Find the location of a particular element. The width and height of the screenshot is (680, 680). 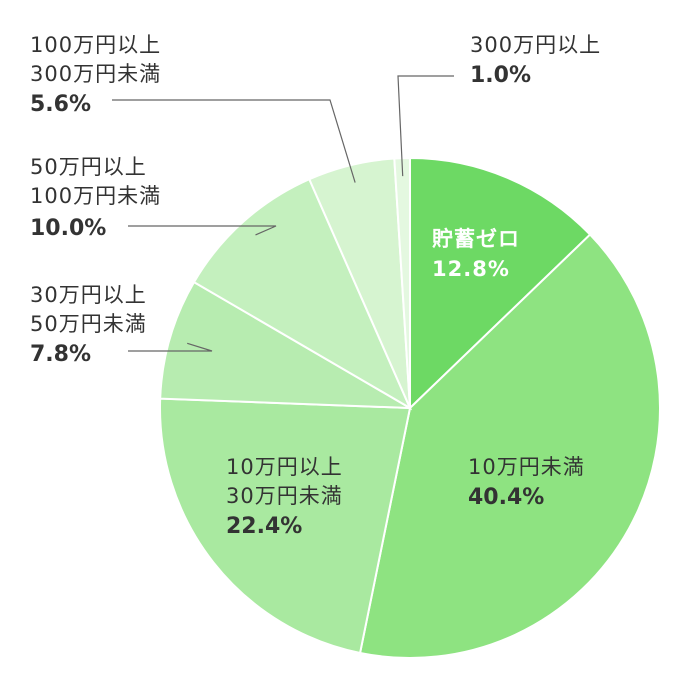

slice-value-30-50man: 7.8% is located at coordinates (60, 354).